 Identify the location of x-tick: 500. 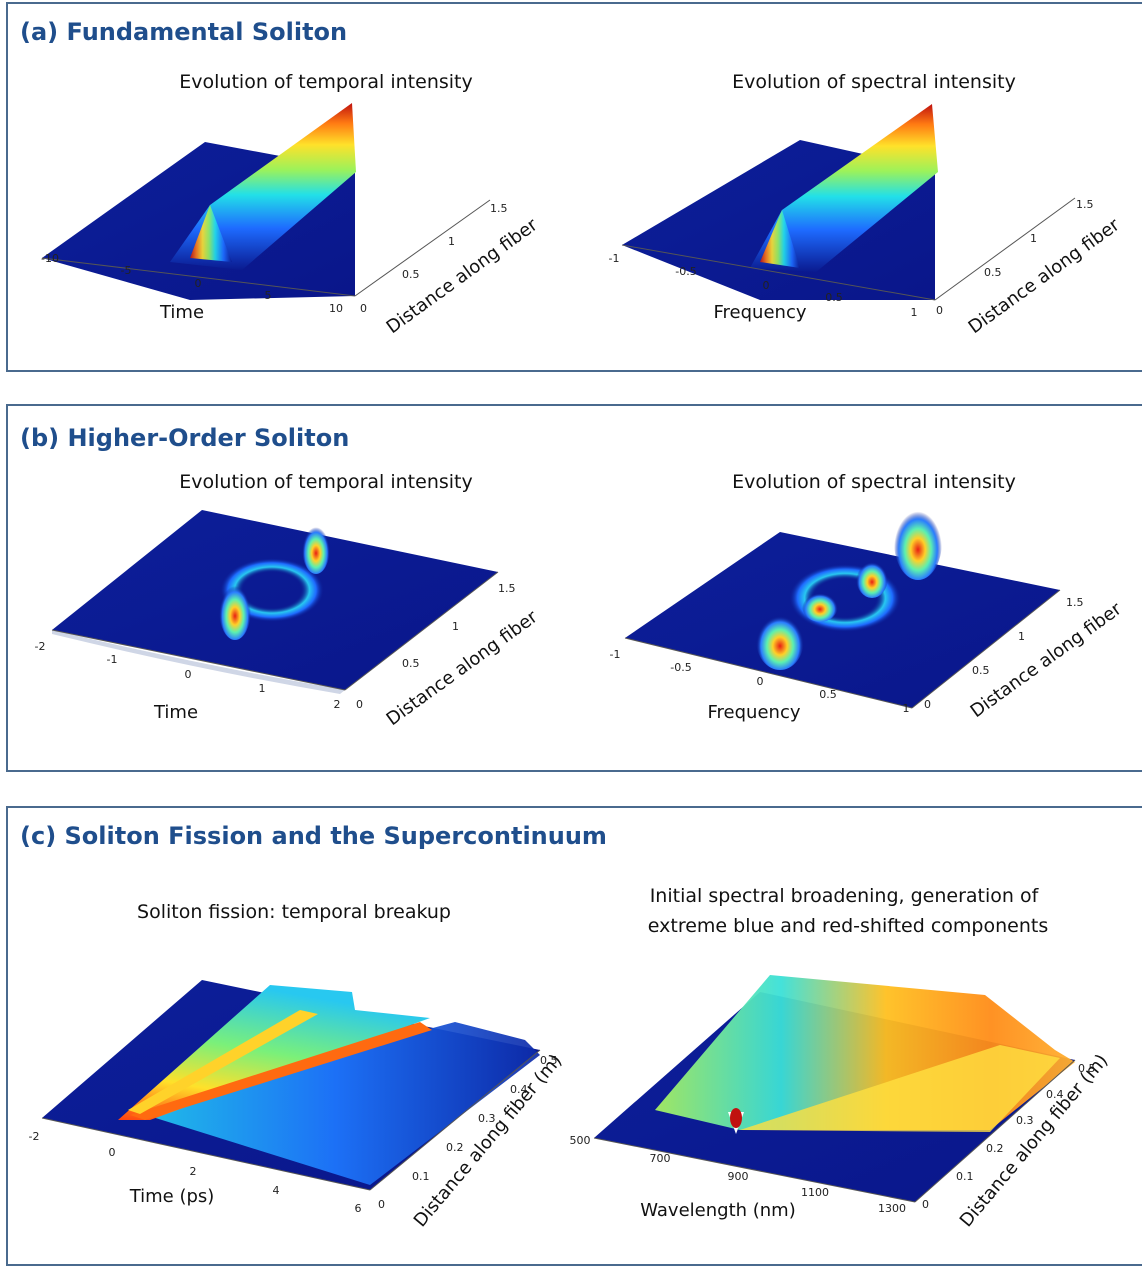
(580, 1140).